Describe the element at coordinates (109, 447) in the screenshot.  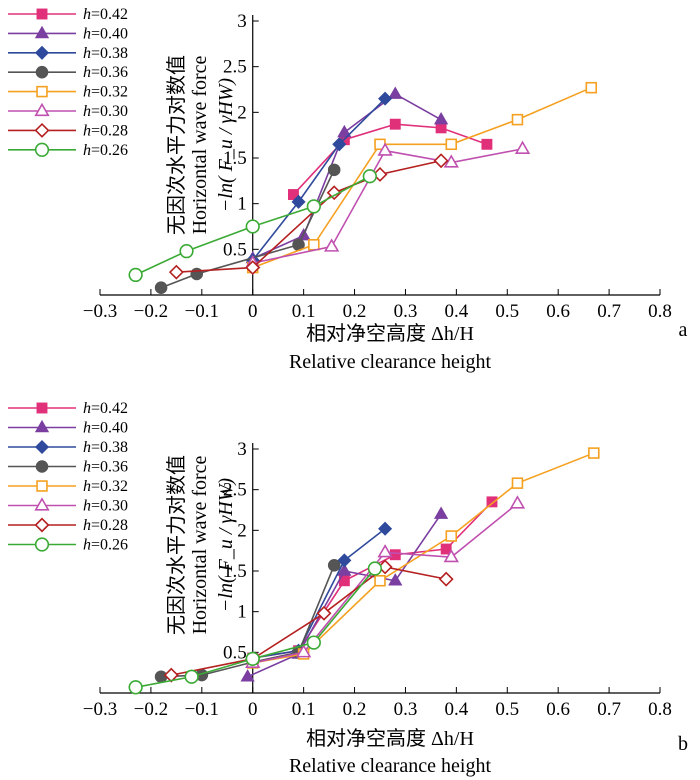
I see `legend-value: =0.38` at that location.